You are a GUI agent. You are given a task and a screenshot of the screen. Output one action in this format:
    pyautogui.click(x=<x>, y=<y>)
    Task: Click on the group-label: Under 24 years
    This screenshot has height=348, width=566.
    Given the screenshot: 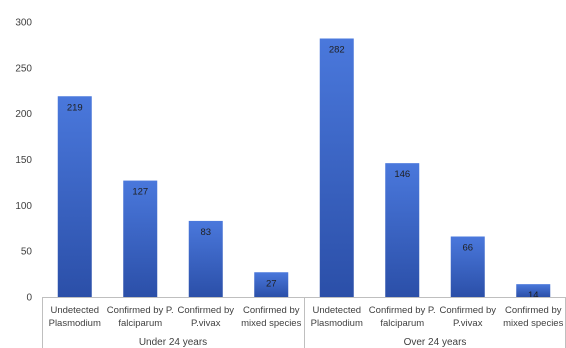 What is the action you would take?
    pyautogui.click(x=173, y=342)
    